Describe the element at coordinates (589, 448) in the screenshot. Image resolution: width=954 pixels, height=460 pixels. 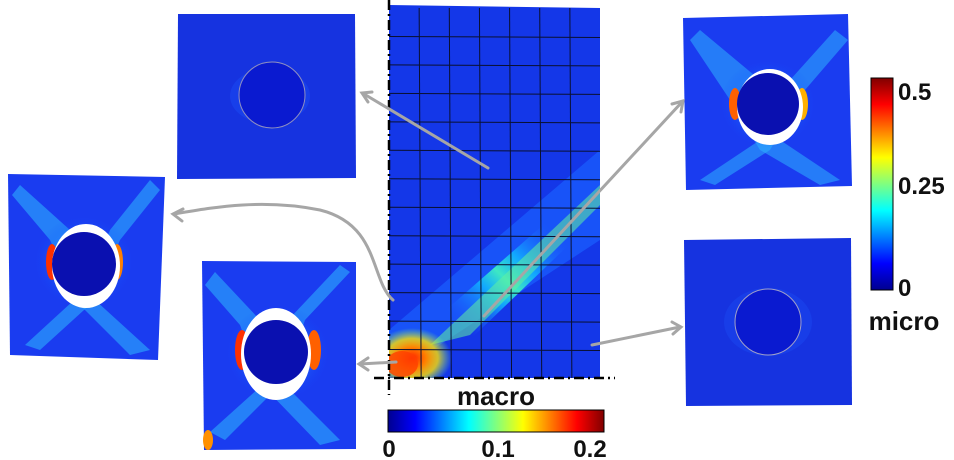
I see `macro-tick-2: 0.2` at that location.